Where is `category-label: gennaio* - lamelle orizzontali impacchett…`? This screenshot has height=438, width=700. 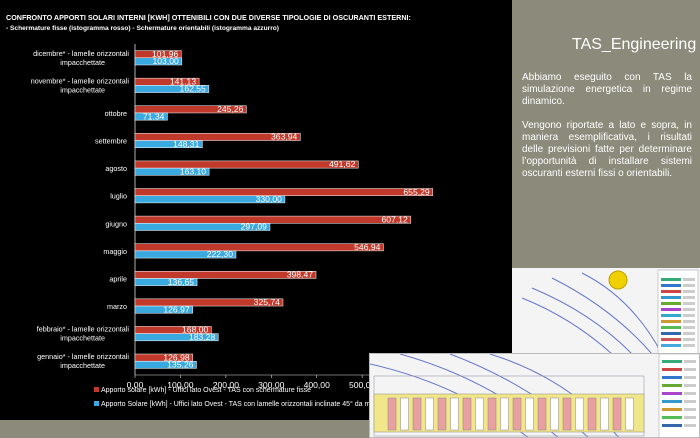
category-label: gennaio* - lamelle orizzontali impacchett… is located at coordinates (83, 361).